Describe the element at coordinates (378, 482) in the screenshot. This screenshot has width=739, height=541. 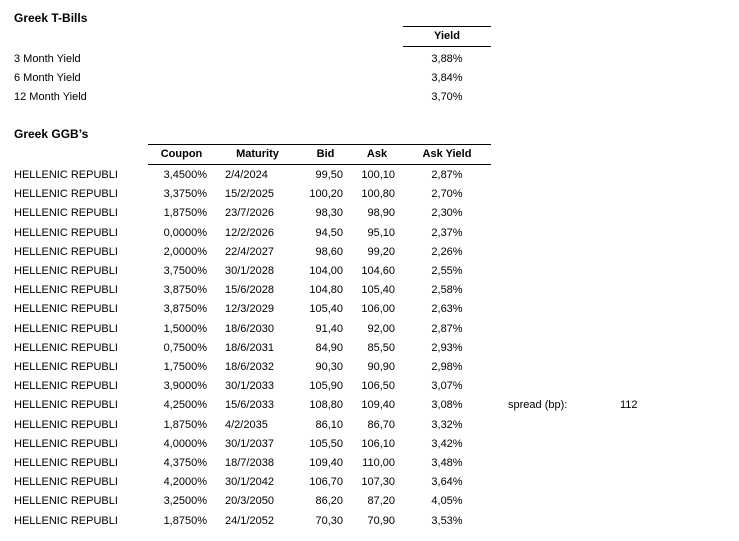
I see `ask-cell: 107,30` at that location.